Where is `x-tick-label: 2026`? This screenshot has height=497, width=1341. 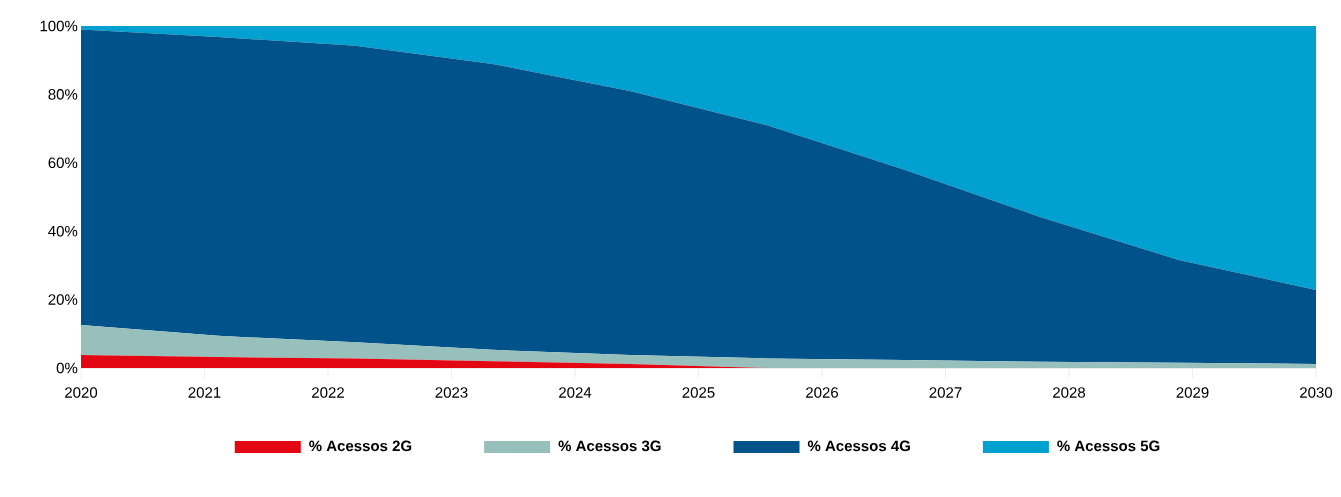 x-tick-label: 2026 is located at coordinates (822, 392).